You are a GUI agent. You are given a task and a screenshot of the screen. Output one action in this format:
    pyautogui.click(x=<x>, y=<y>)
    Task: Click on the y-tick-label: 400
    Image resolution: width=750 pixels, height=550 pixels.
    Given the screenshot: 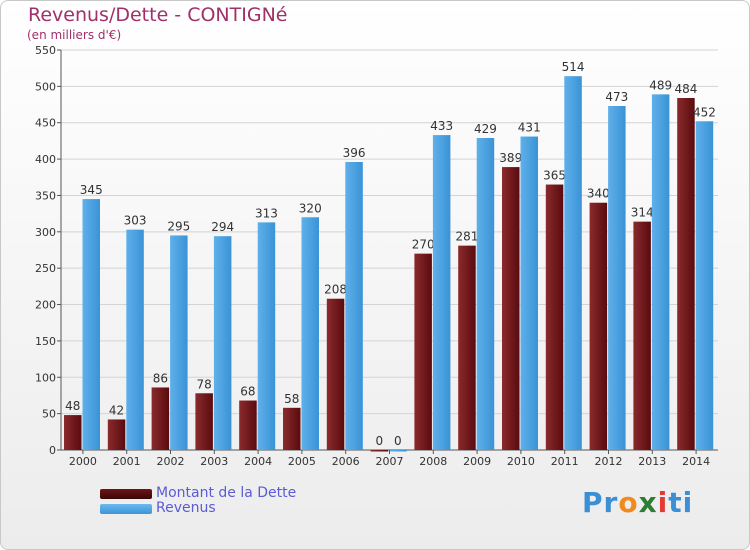 What is the action you would take?
    pyautogui.click(x=45, y=159)
    